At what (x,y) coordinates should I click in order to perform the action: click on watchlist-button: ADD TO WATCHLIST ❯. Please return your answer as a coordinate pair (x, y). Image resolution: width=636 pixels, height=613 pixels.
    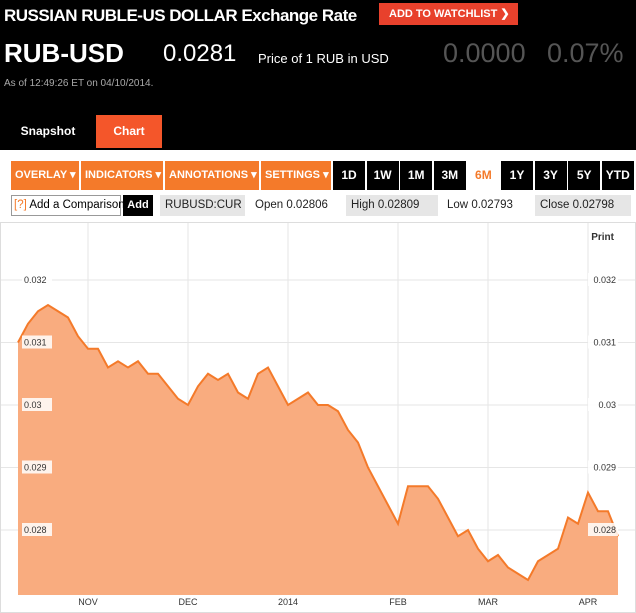
    Looking at the image, I should click on (448, 14).